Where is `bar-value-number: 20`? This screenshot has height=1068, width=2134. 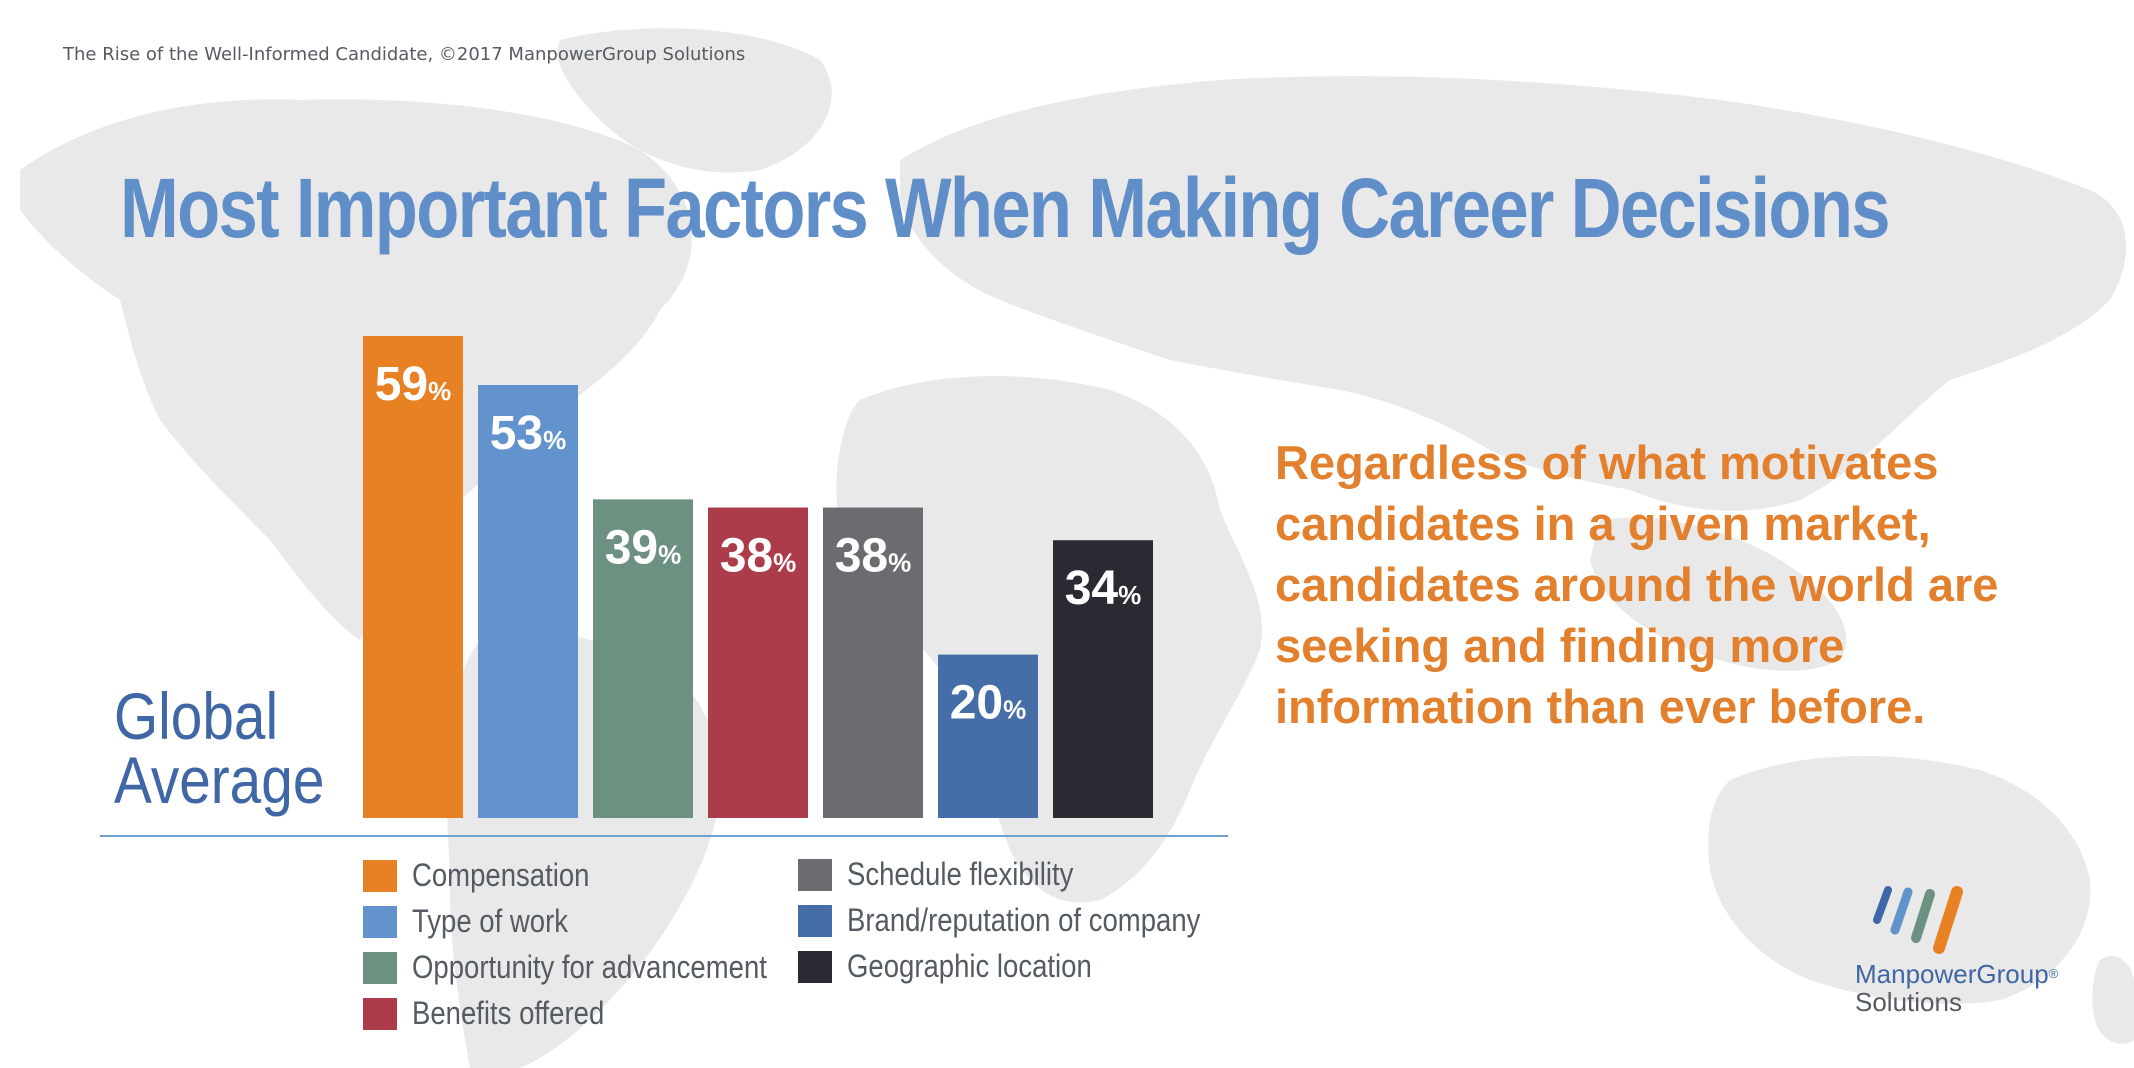 bar-value-number: 20 is located at coordinates (976, 703).